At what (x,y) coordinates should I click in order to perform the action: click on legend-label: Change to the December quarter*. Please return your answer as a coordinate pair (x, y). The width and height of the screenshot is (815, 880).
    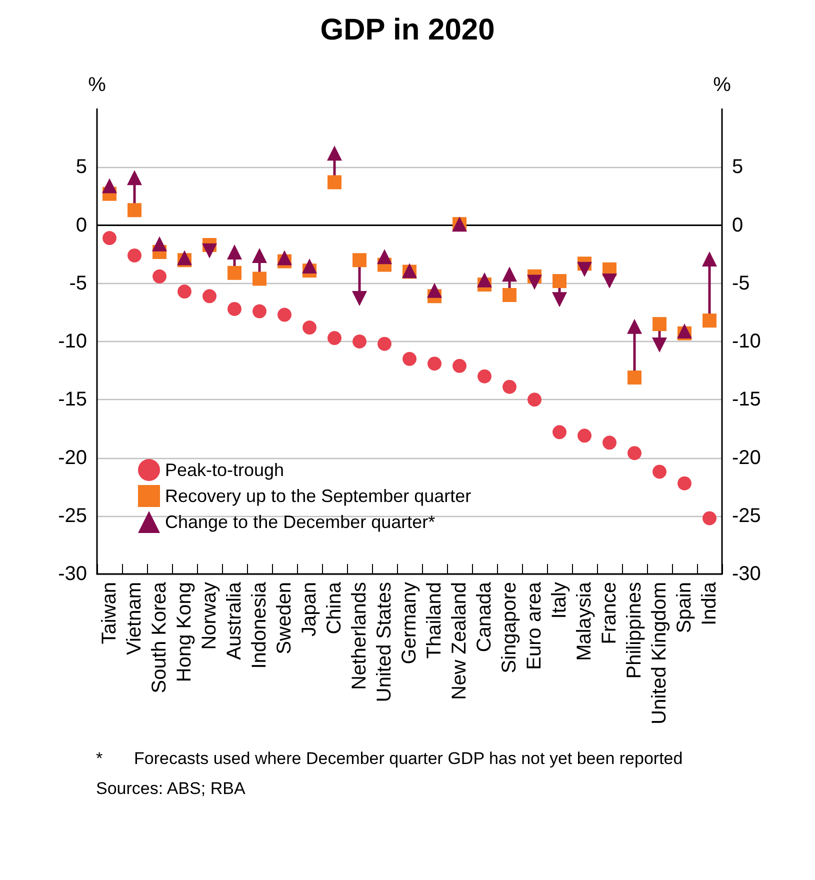
    Looking at the image, I should click on (300, 522).